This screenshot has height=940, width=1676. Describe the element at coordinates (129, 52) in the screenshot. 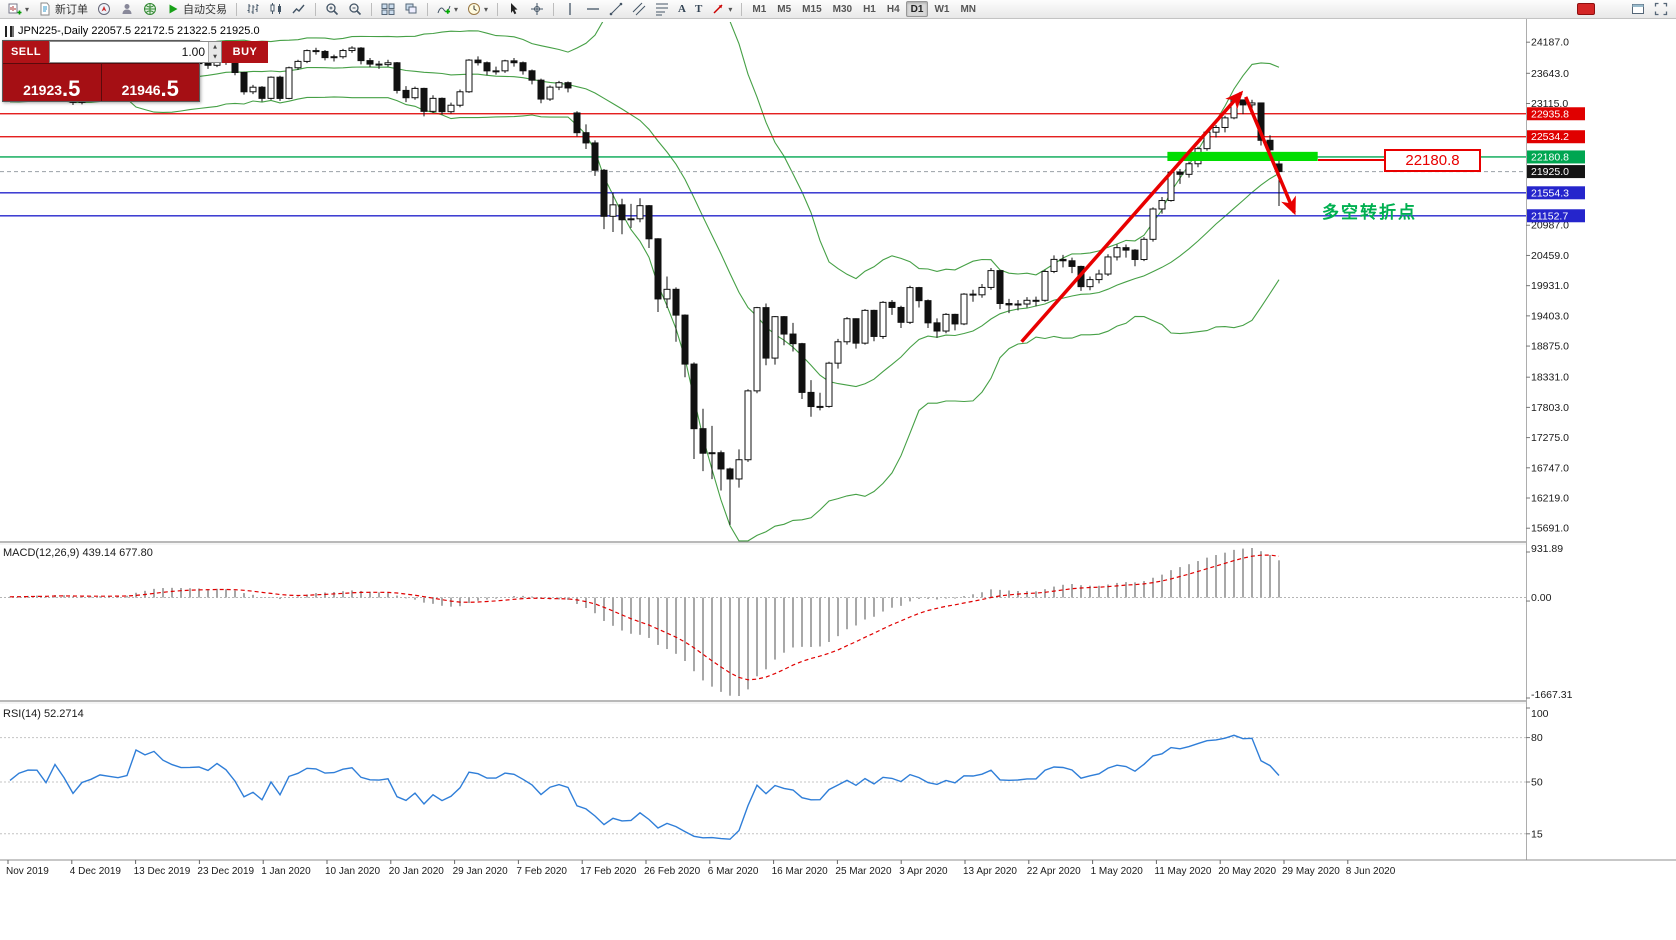

I see `volume-input` at that location.